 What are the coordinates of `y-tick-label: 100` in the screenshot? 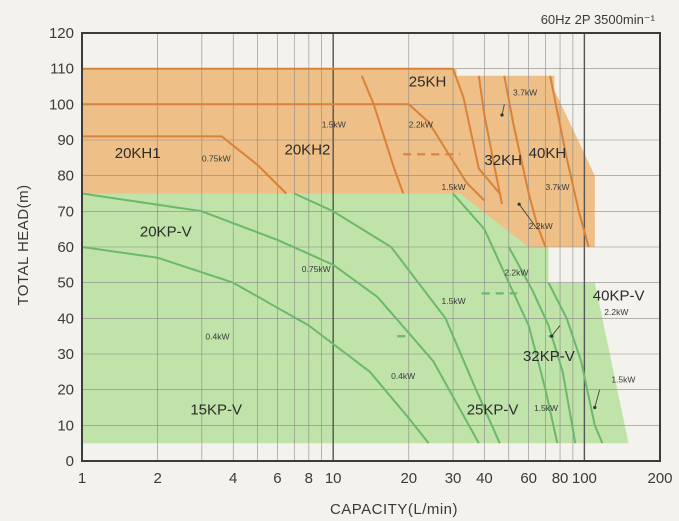 It's located at (61, 104).